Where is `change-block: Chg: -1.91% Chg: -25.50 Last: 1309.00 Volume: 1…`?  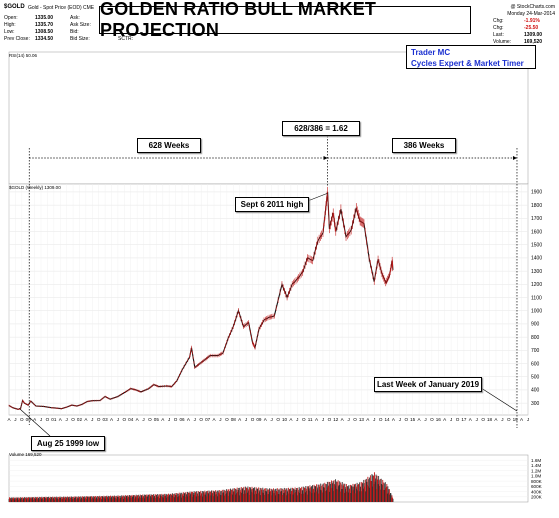 change-block: Chg: -1.91% Chg: -25.50 Last: 1309.00 Volume: 1… is located at coordinates (517, 32).